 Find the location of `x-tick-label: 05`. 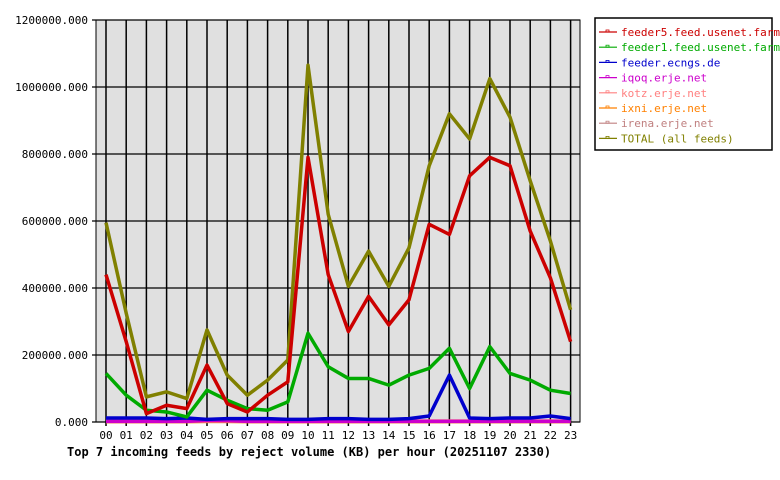

x-tick-label: 05 is located at coordinates (206, 435).